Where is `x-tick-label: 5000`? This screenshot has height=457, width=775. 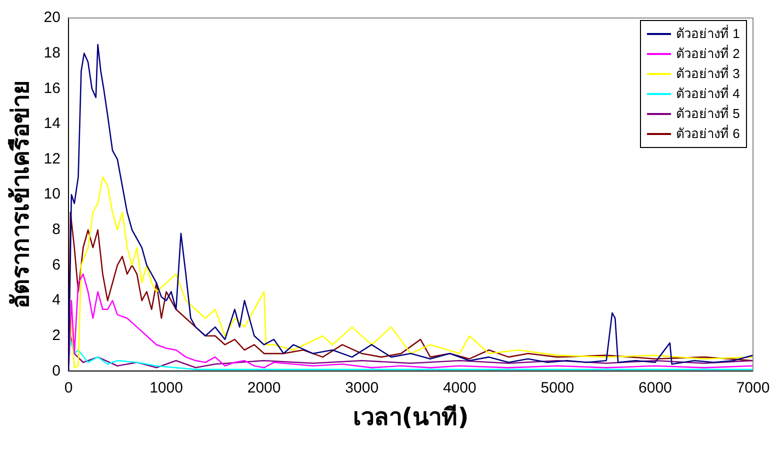
x-tick-label: 5000 is located at coordinates (557, 387).